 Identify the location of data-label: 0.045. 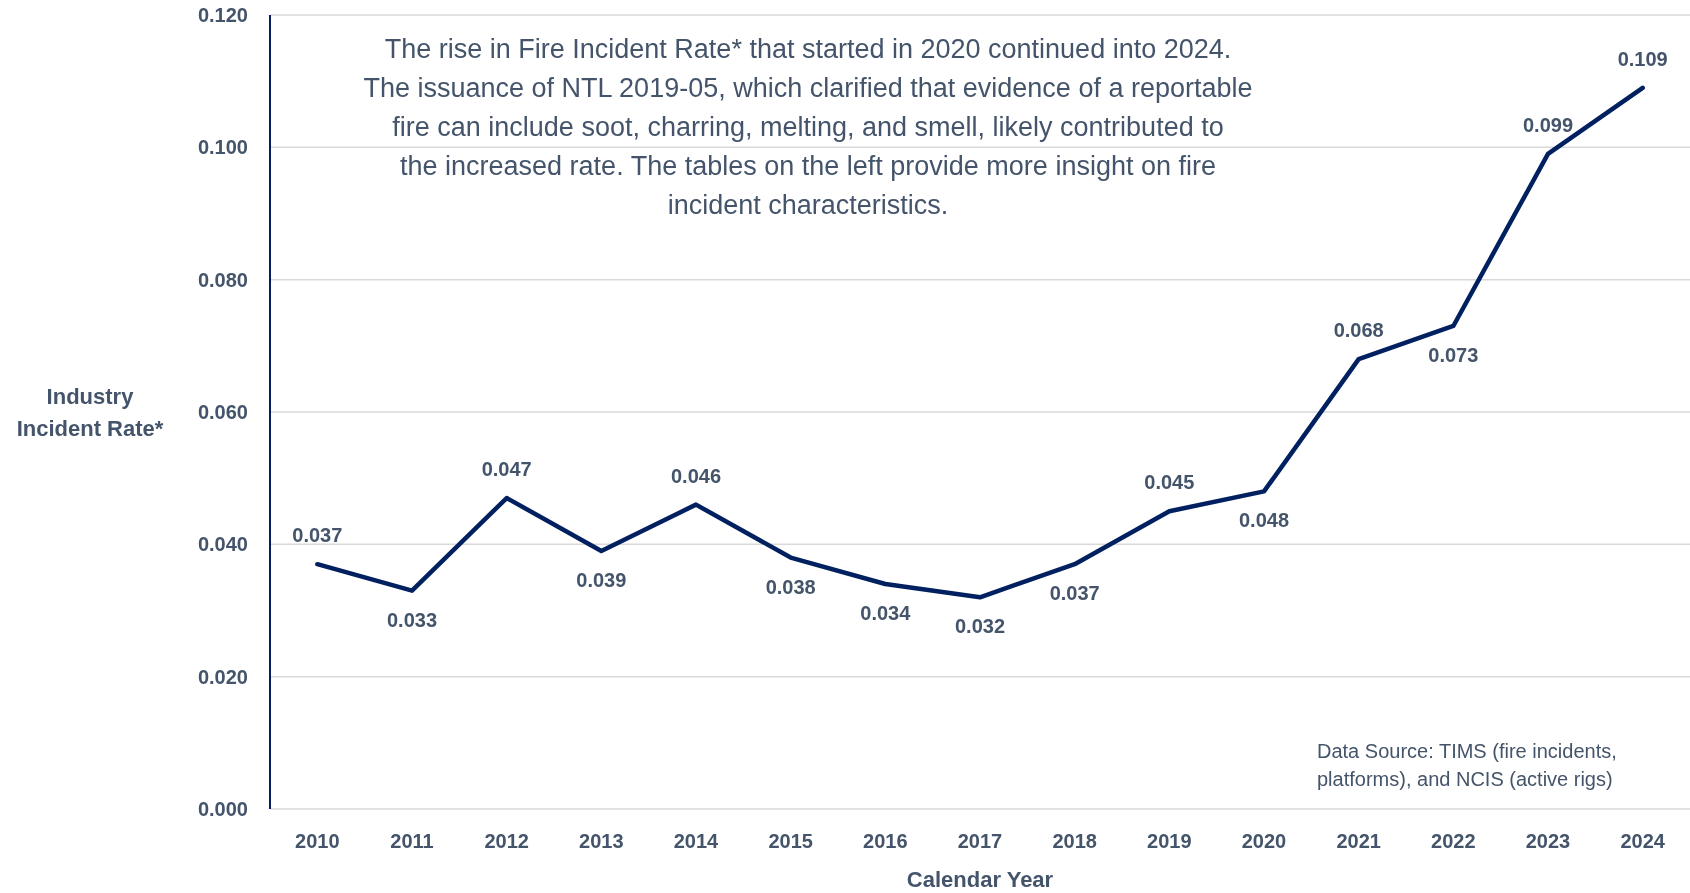
(1169, 482).